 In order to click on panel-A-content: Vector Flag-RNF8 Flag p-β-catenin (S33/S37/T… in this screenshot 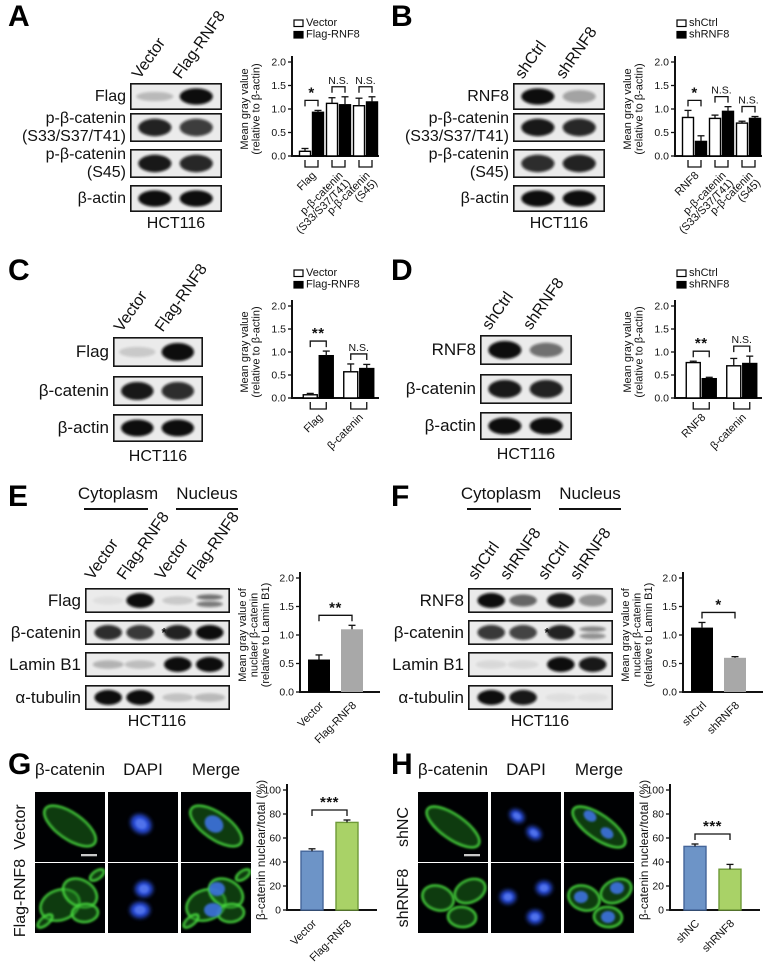, I will do `click(191, 120)`.